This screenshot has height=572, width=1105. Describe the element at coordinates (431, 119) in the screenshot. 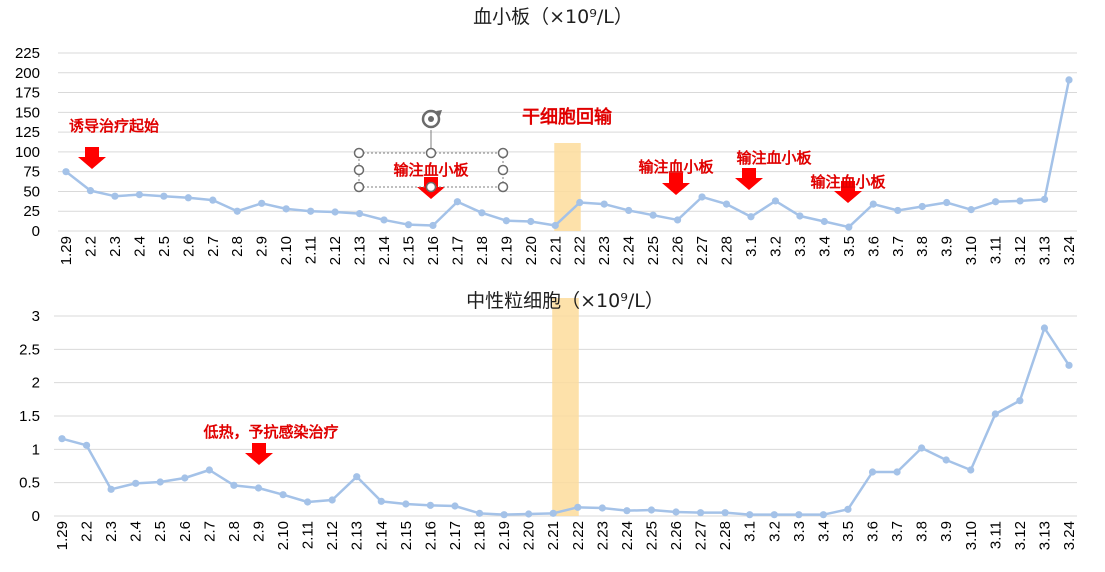

I see `rotate-handle-icon` at that location.